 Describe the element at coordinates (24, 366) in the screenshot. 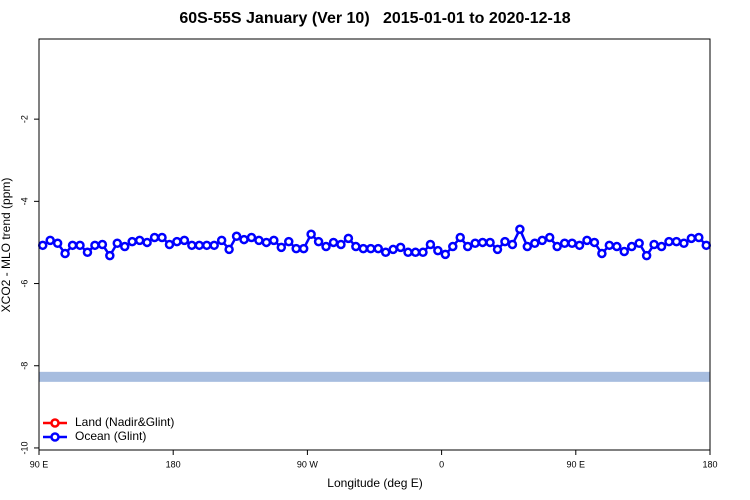

I see `y-tick-label: -8` at that location.